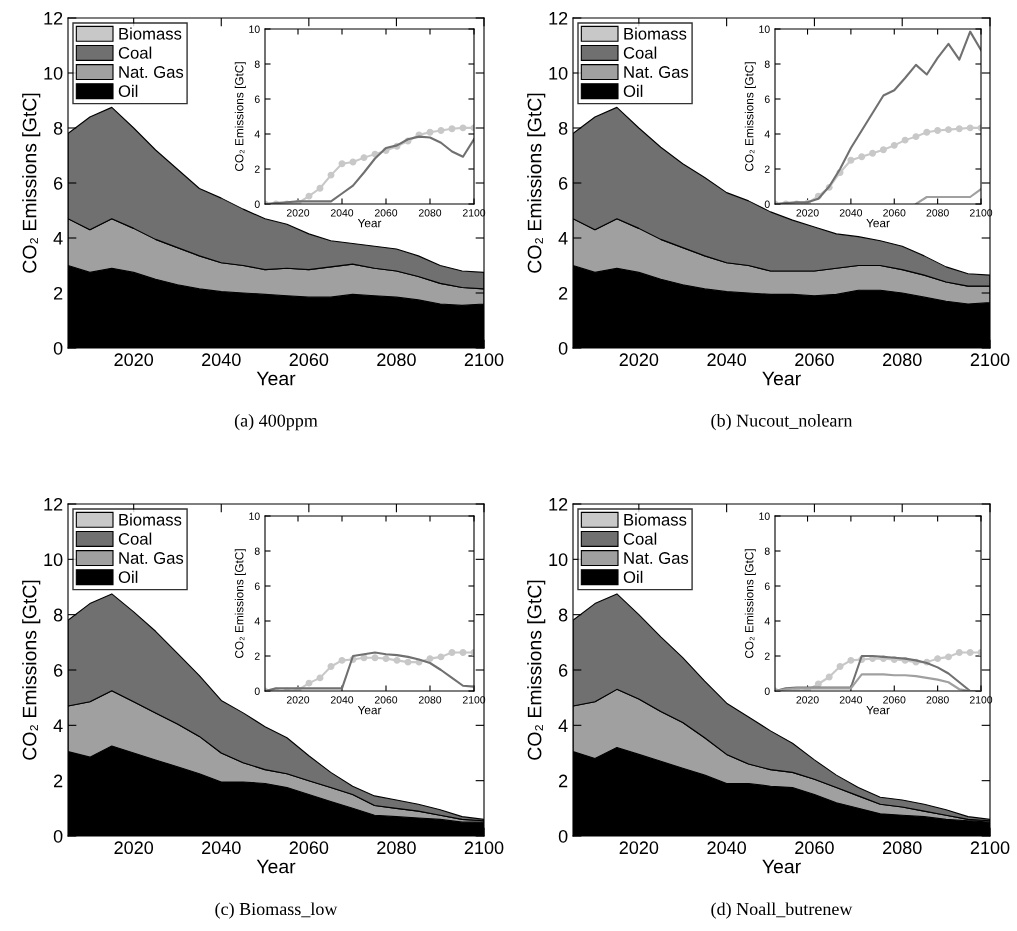 The image size is (1017, 931). Describe the element at coordinates (782, 422) in the screenshot. I see `text: (b) Nucout_nolearn` at that location.